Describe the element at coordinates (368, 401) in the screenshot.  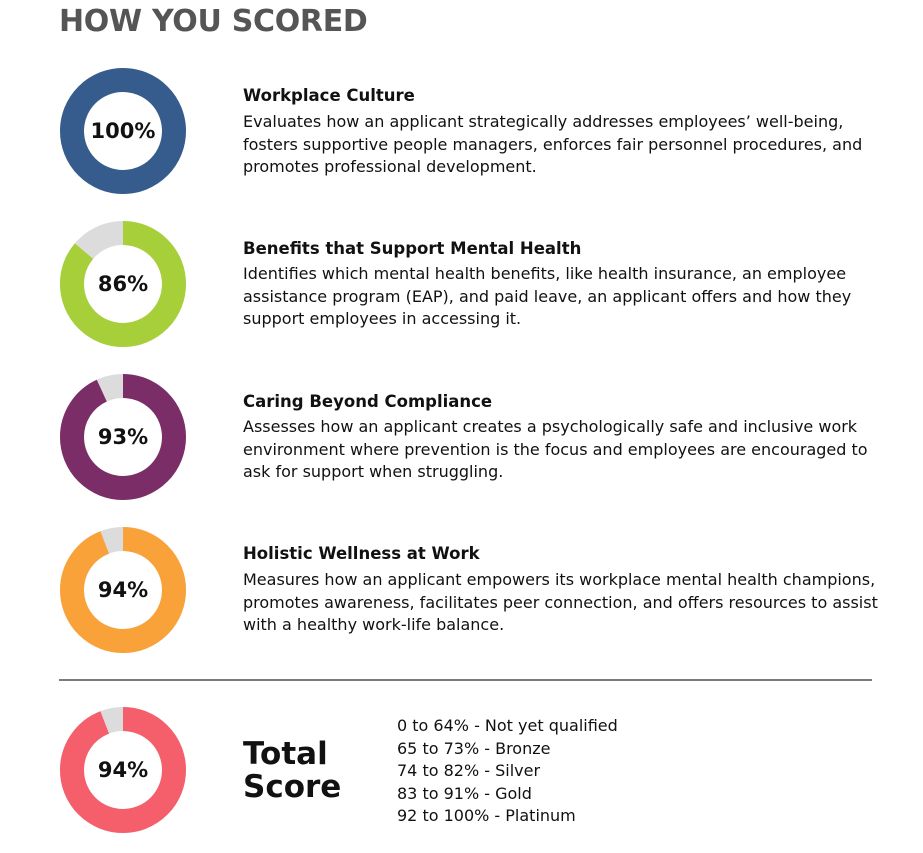
I see `category-title: Caring Beyond Compliance` at that location.